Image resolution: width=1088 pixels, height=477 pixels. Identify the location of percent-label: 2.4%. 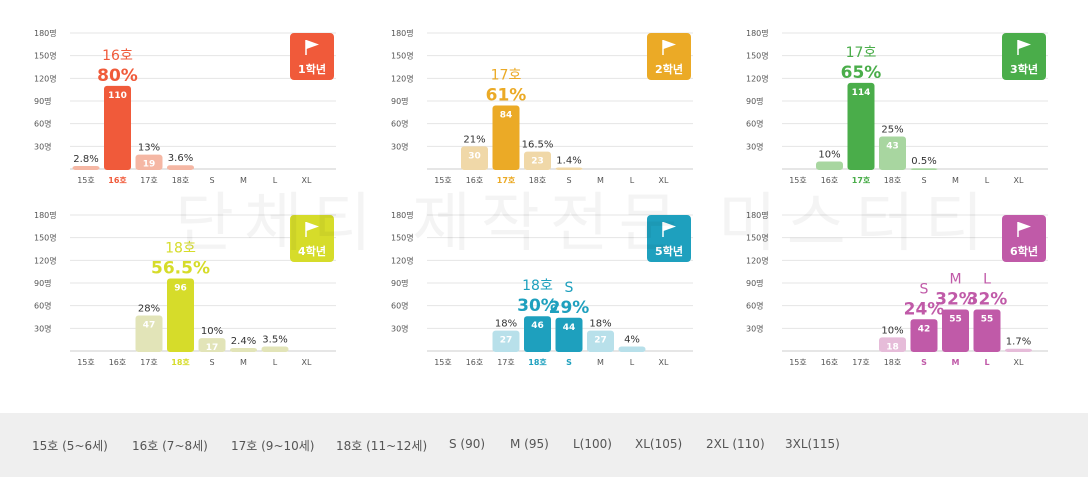
(243, 341).